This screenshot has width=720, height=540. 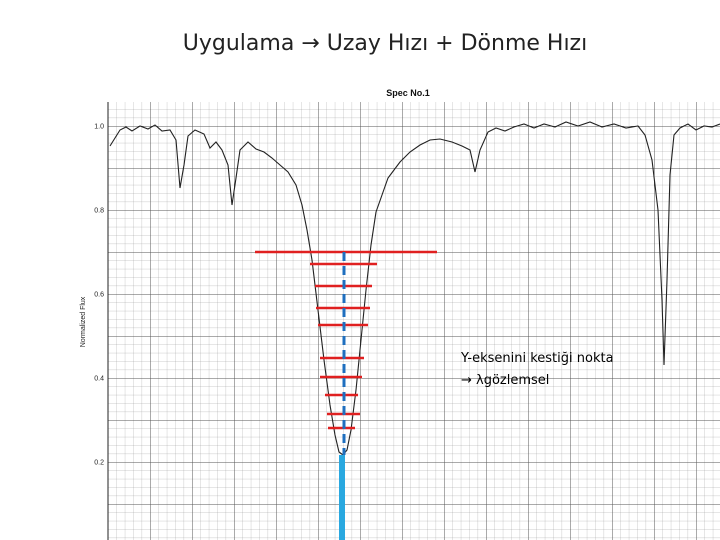 What do you see at coordinates (99, 463) in the screenshot?
I see `y-tick-label: 0.2` at bounding box center [99, 463].